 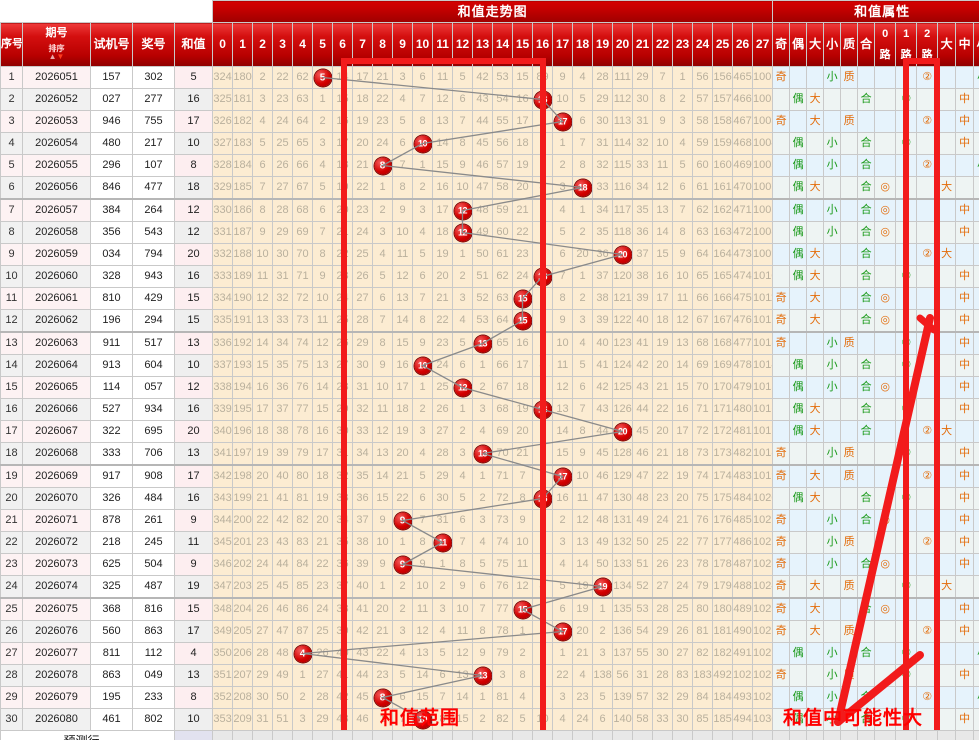 I want to click on header-trend-26: 26, so click(x=743, y=44).